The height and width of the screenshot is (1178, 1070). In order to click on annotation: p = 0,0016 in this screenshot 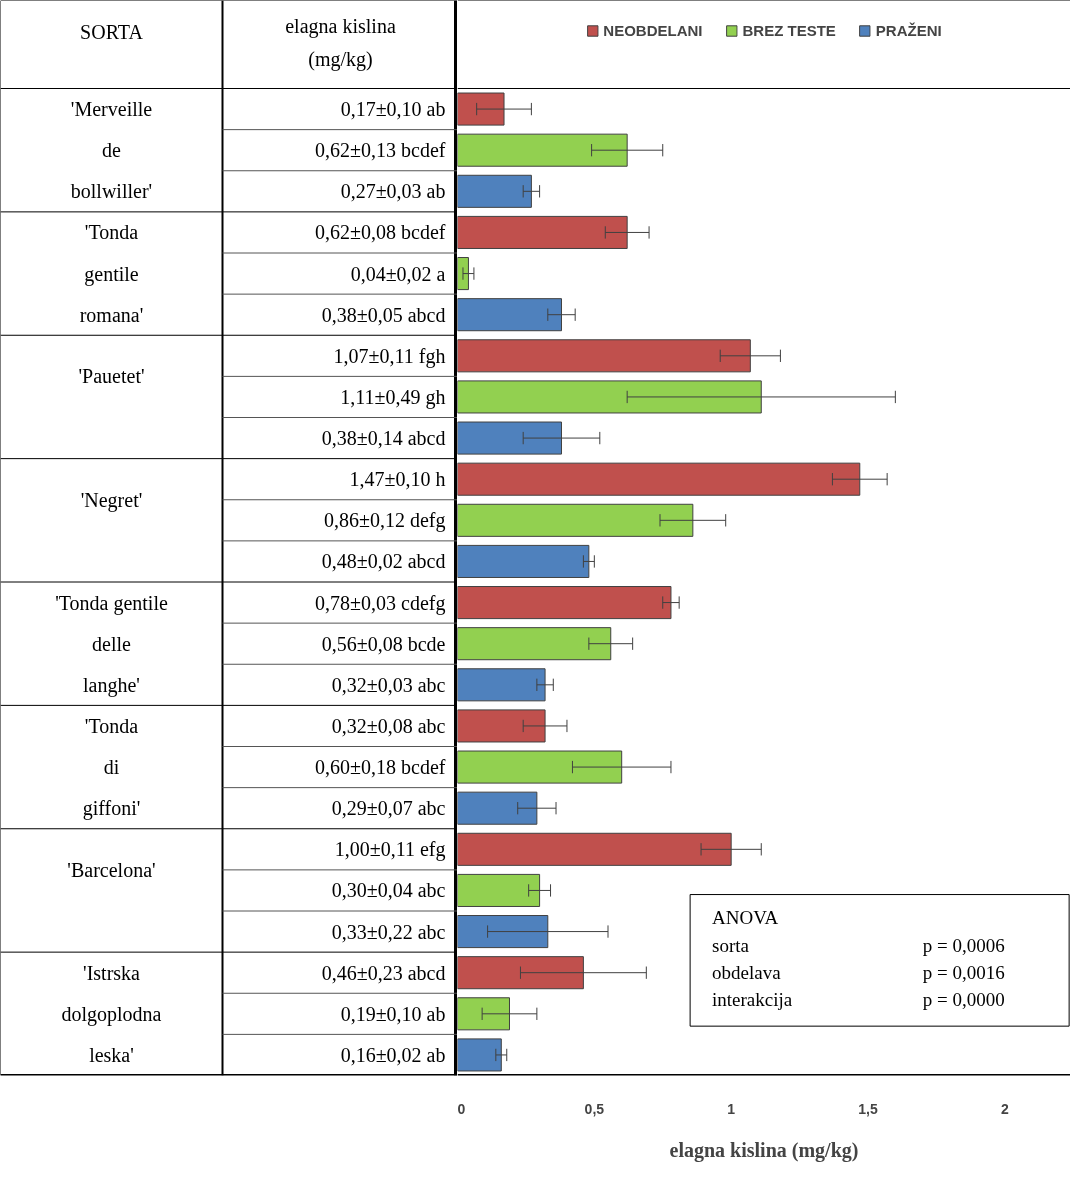, I will do `click(963, 973)`.